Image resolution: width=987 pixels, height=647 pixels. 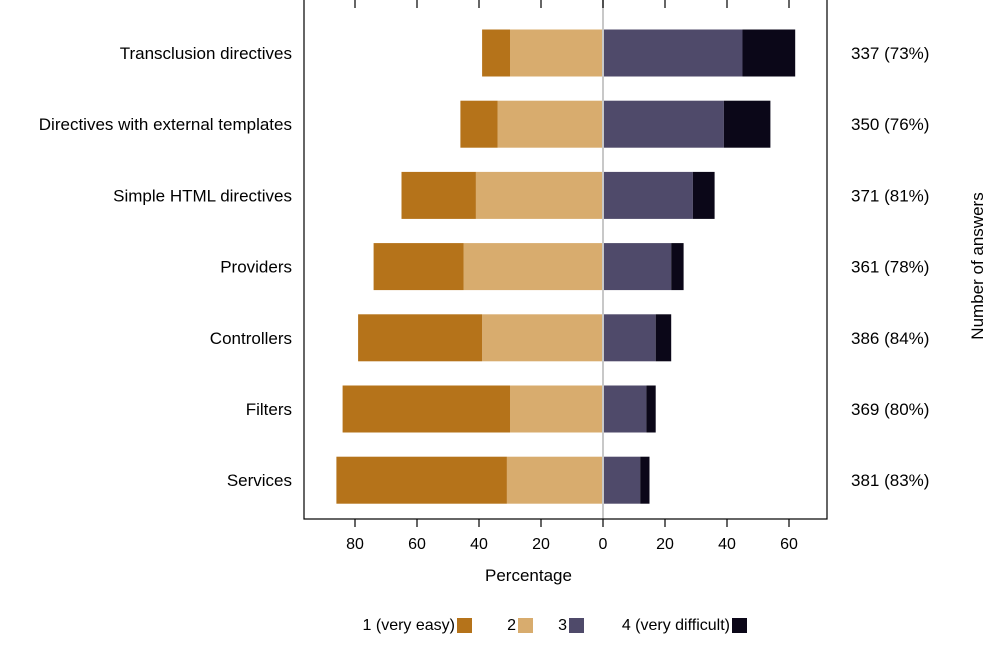 What do you see at coordinates (890, 53) in the screenshot?
I see `answer-count-label: 337 (73%)` at bounding box center [890, 53].